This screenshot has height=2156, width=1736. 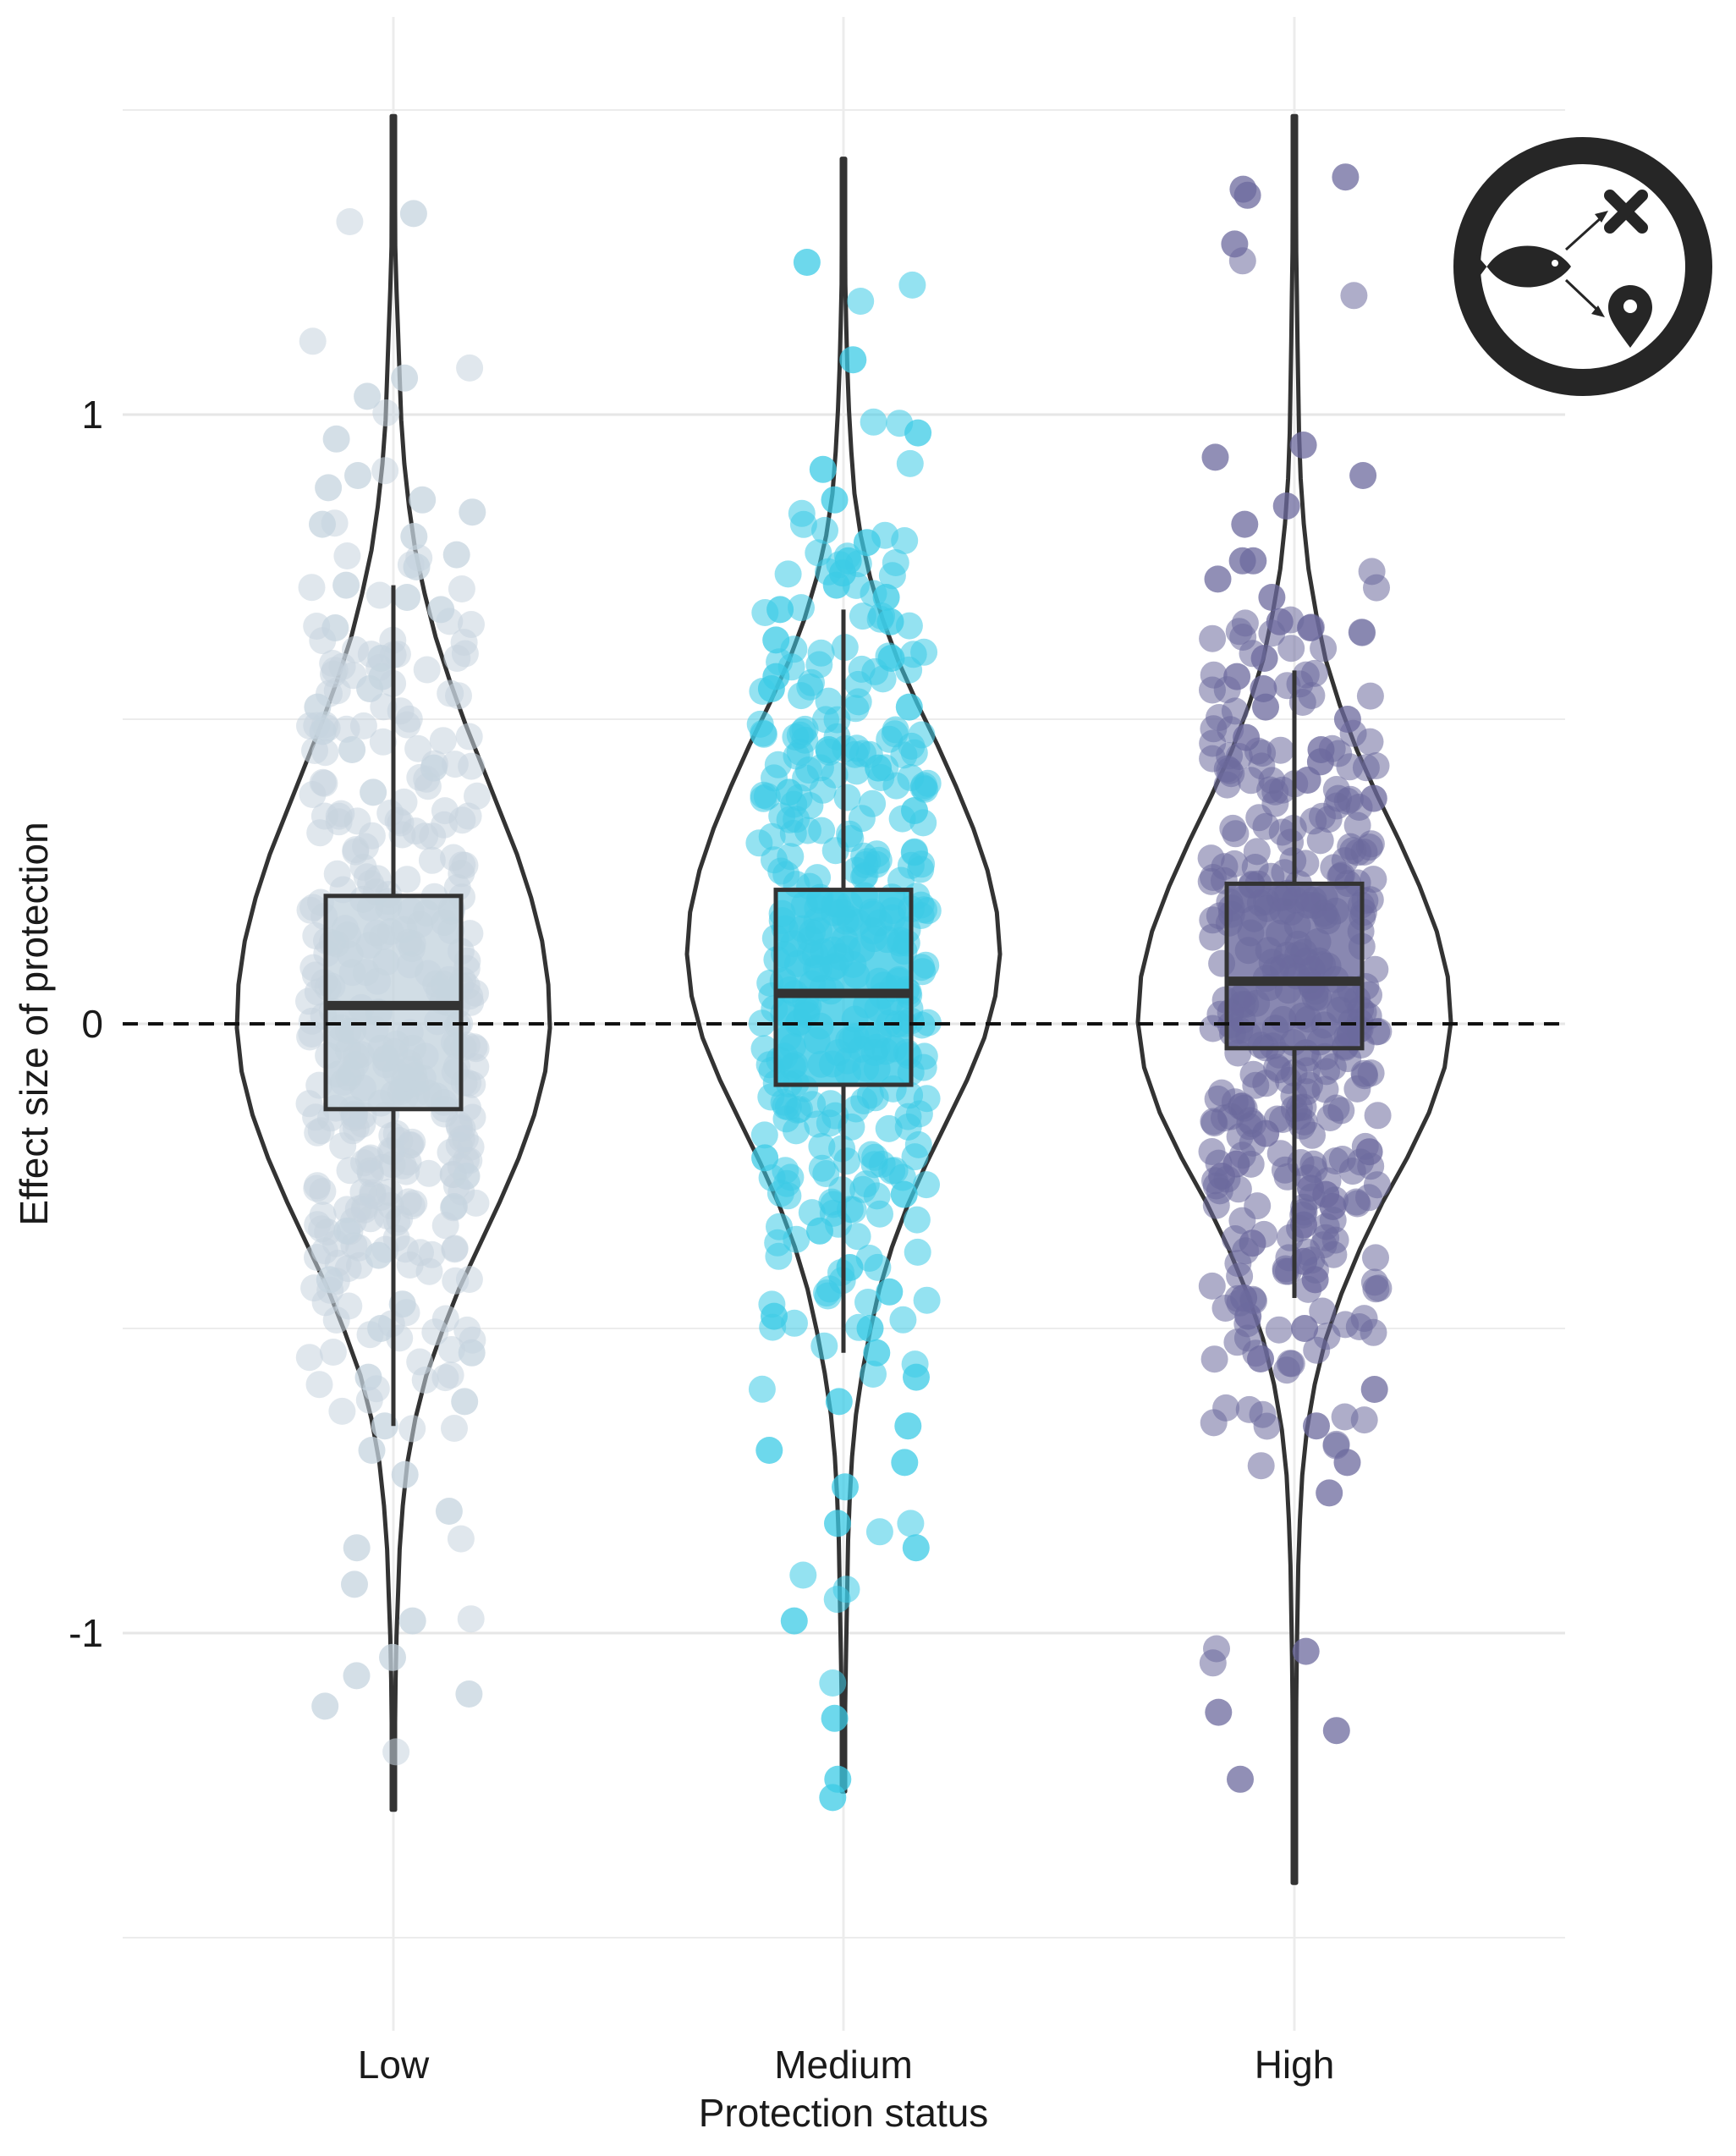 What do you see at coordinates (394, 2065) in the screenshot?
I see `x-tick-label-low: Low` at bounding box center [394, 2065].